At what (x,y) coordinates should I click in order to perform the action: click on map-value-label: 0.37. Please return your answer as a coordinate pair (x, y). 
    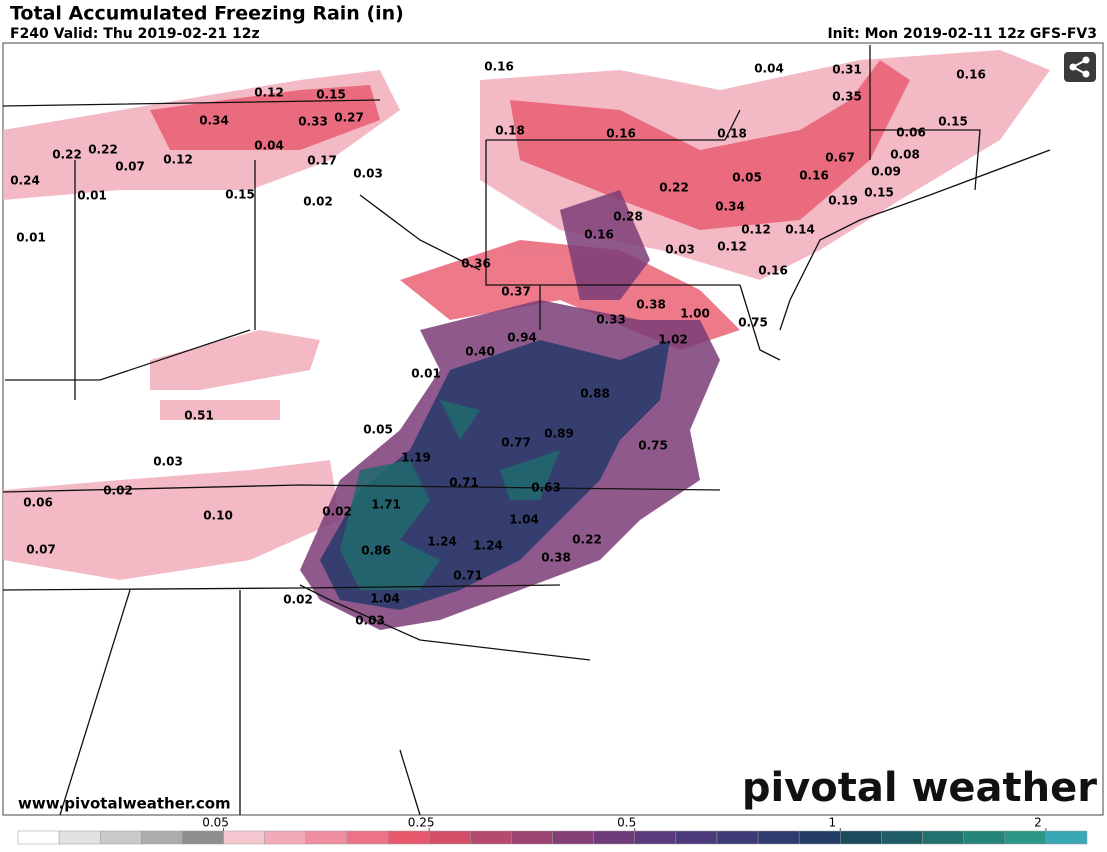
    Looking at the image, I should click on (516, 292).